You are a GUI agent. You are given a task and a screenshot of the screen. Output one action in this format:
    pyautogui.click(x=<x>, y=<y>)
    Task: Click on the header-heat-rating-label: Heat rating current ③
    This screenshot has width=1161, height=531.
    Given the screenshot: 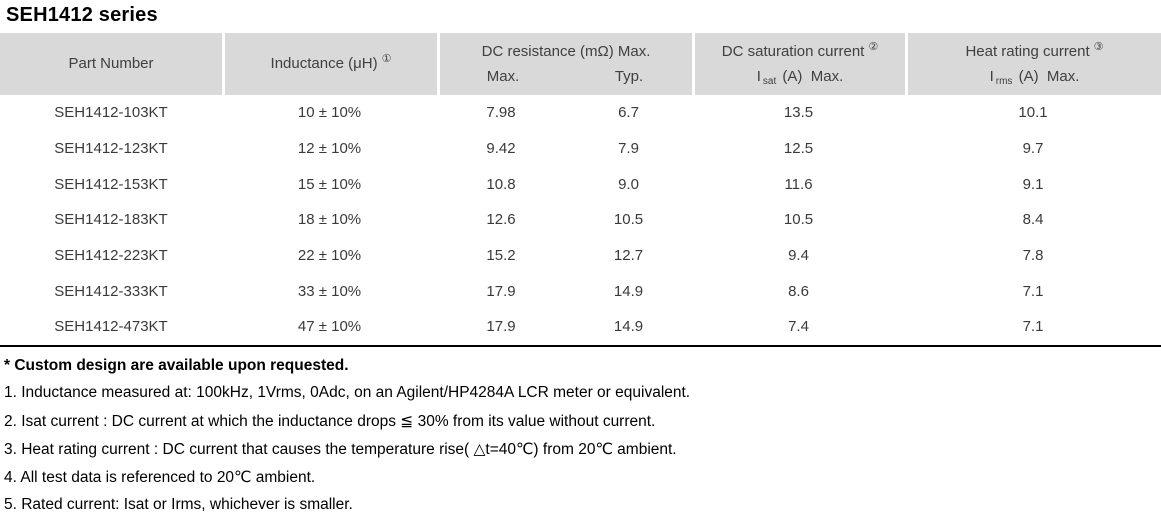 What is the action you would take?
    pyautogui.click(x=1034, y=51)
    